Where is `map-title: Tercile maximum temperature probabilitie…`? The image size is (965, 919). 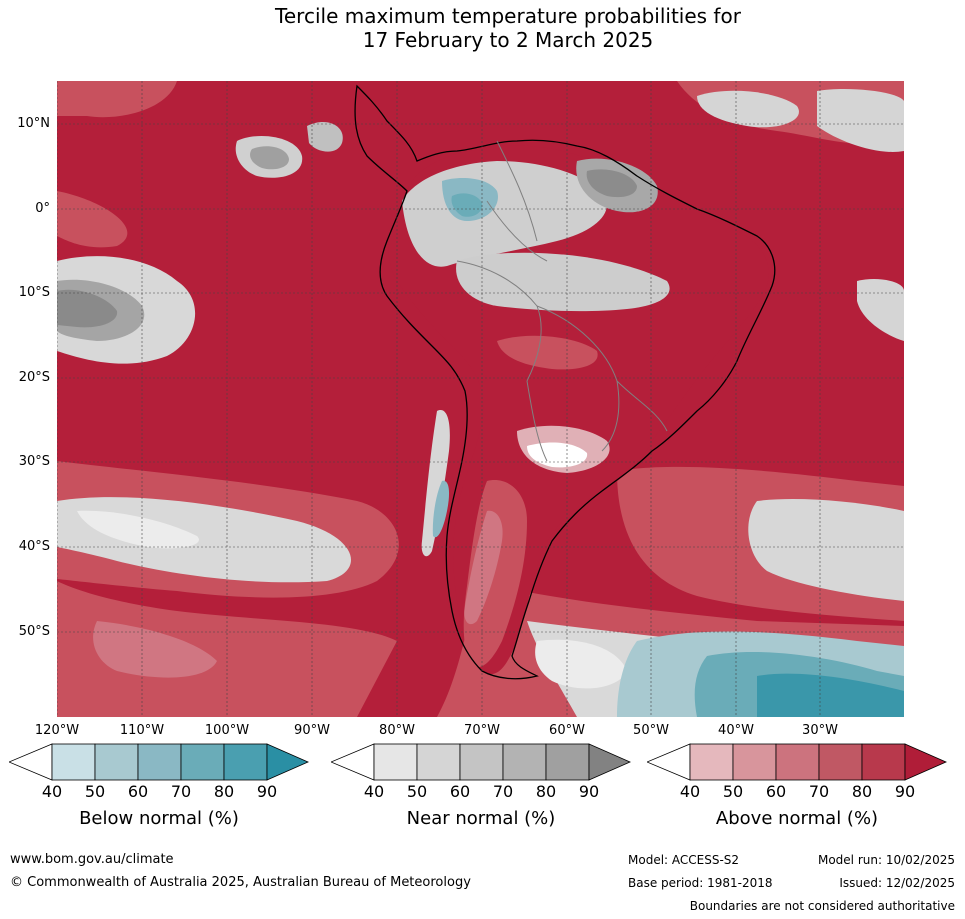 map-title: Tercile maximum temperature probabilitie… is located at coordinates (482, 28).